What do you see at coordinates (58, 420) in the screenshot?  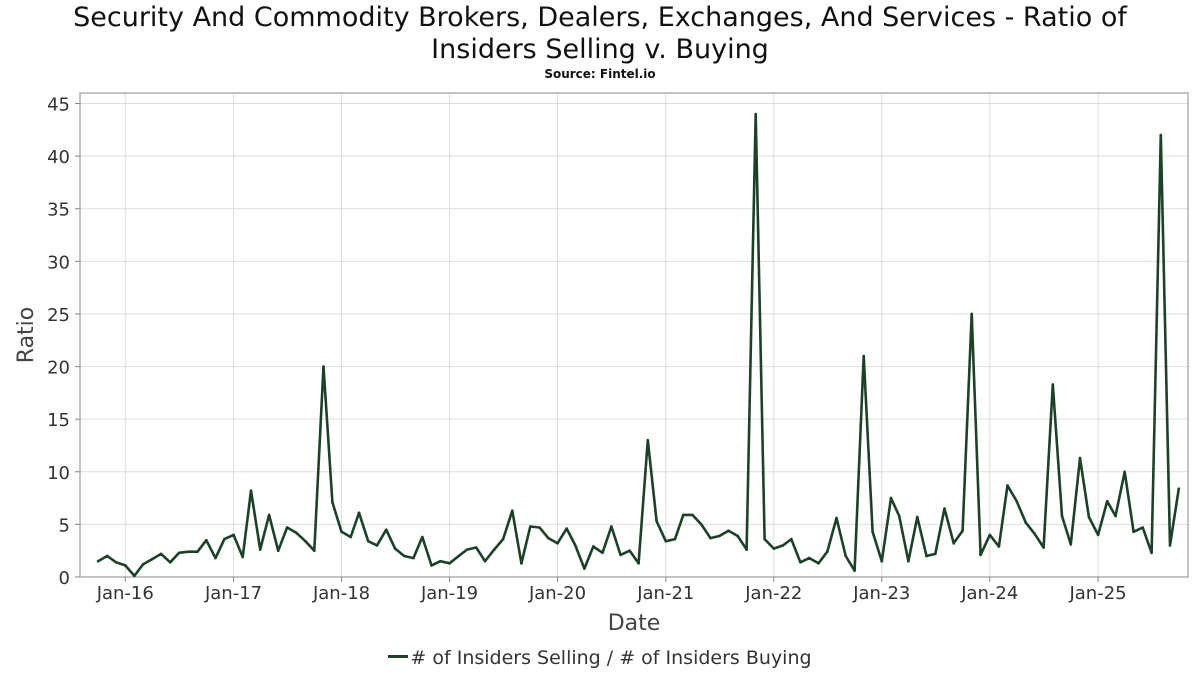 I see `y-tick-label: 15` at bounding box center [58, 420].